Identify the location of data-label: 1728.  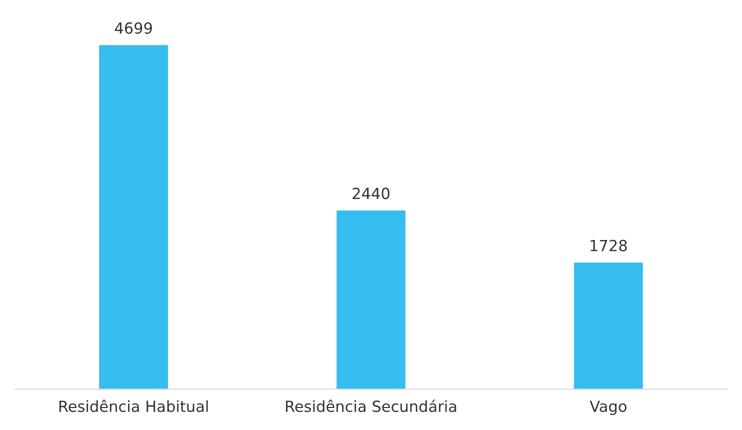
(608, 246).